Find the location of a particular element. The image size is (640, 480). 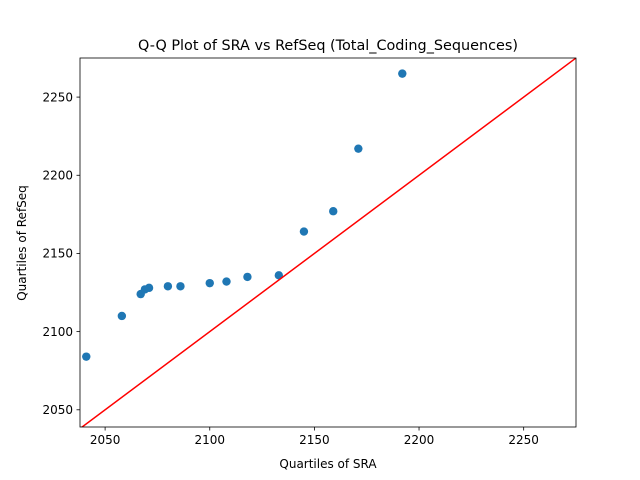

x-tick-label: 2100 is located at coordinates (209, 440).